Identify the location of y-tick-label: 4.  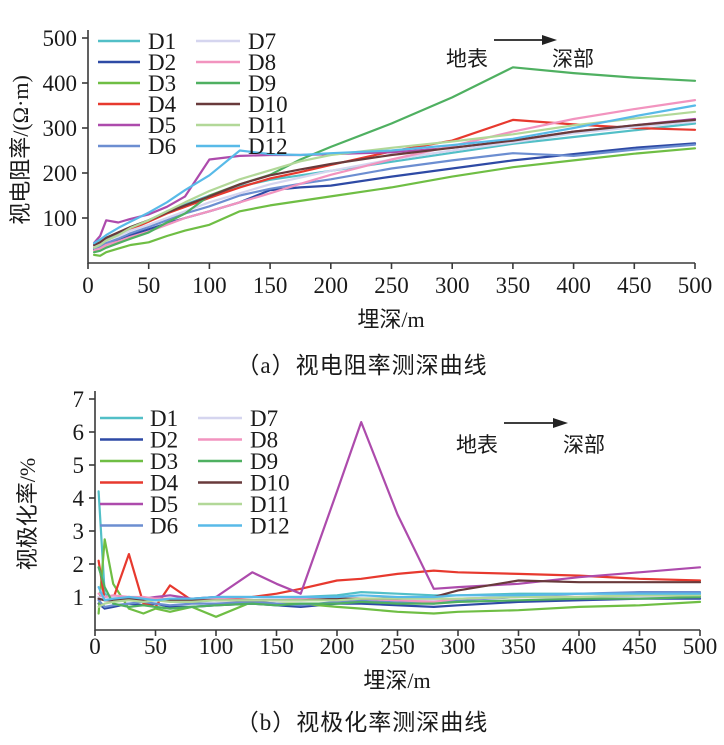
(79, 498).